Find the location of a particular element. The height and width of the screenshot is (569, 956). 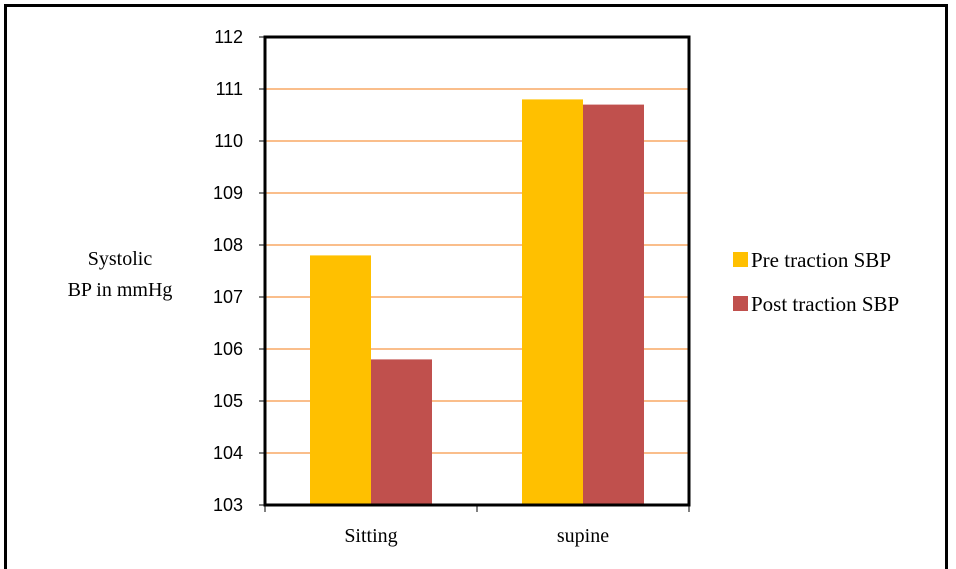

y-tick-label: 104 is located at coordinates (228, 453).